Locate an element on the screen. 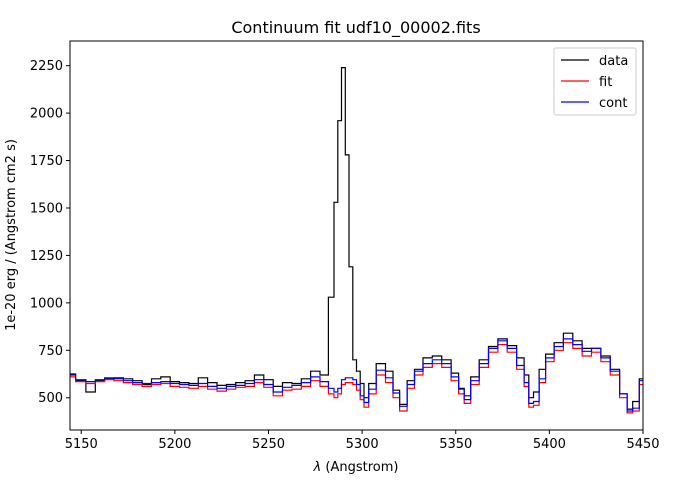 This screenshot has width=674, height=481. y-axis: 500 750 1000 1250 1500 1750 2000 2250 is located at coordinates (50, 232).